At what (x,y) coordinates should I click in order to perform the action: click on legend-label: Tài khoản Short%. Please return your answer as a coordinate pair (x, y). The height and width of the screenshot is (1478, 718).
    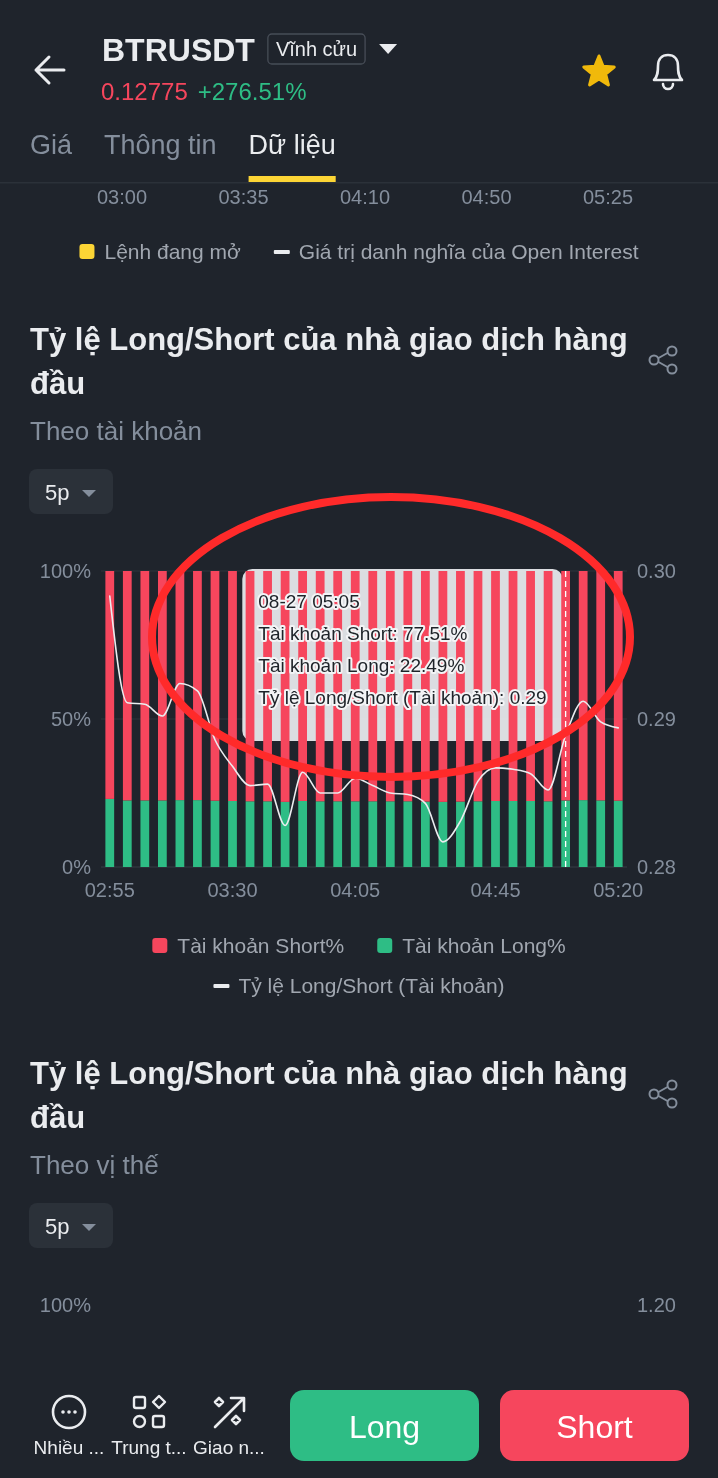
    Looking at the image, I should click on (261, 945).